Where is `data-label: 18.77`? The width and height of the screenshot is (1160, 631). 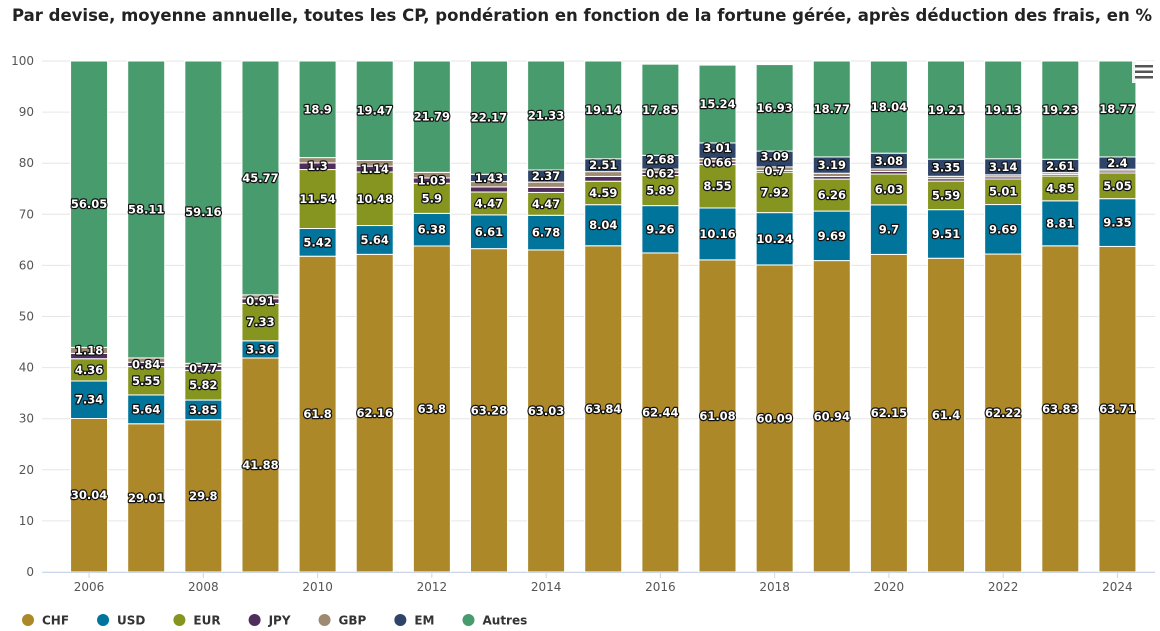 data-label: 18.77 is located at coordinates (1117, 109).